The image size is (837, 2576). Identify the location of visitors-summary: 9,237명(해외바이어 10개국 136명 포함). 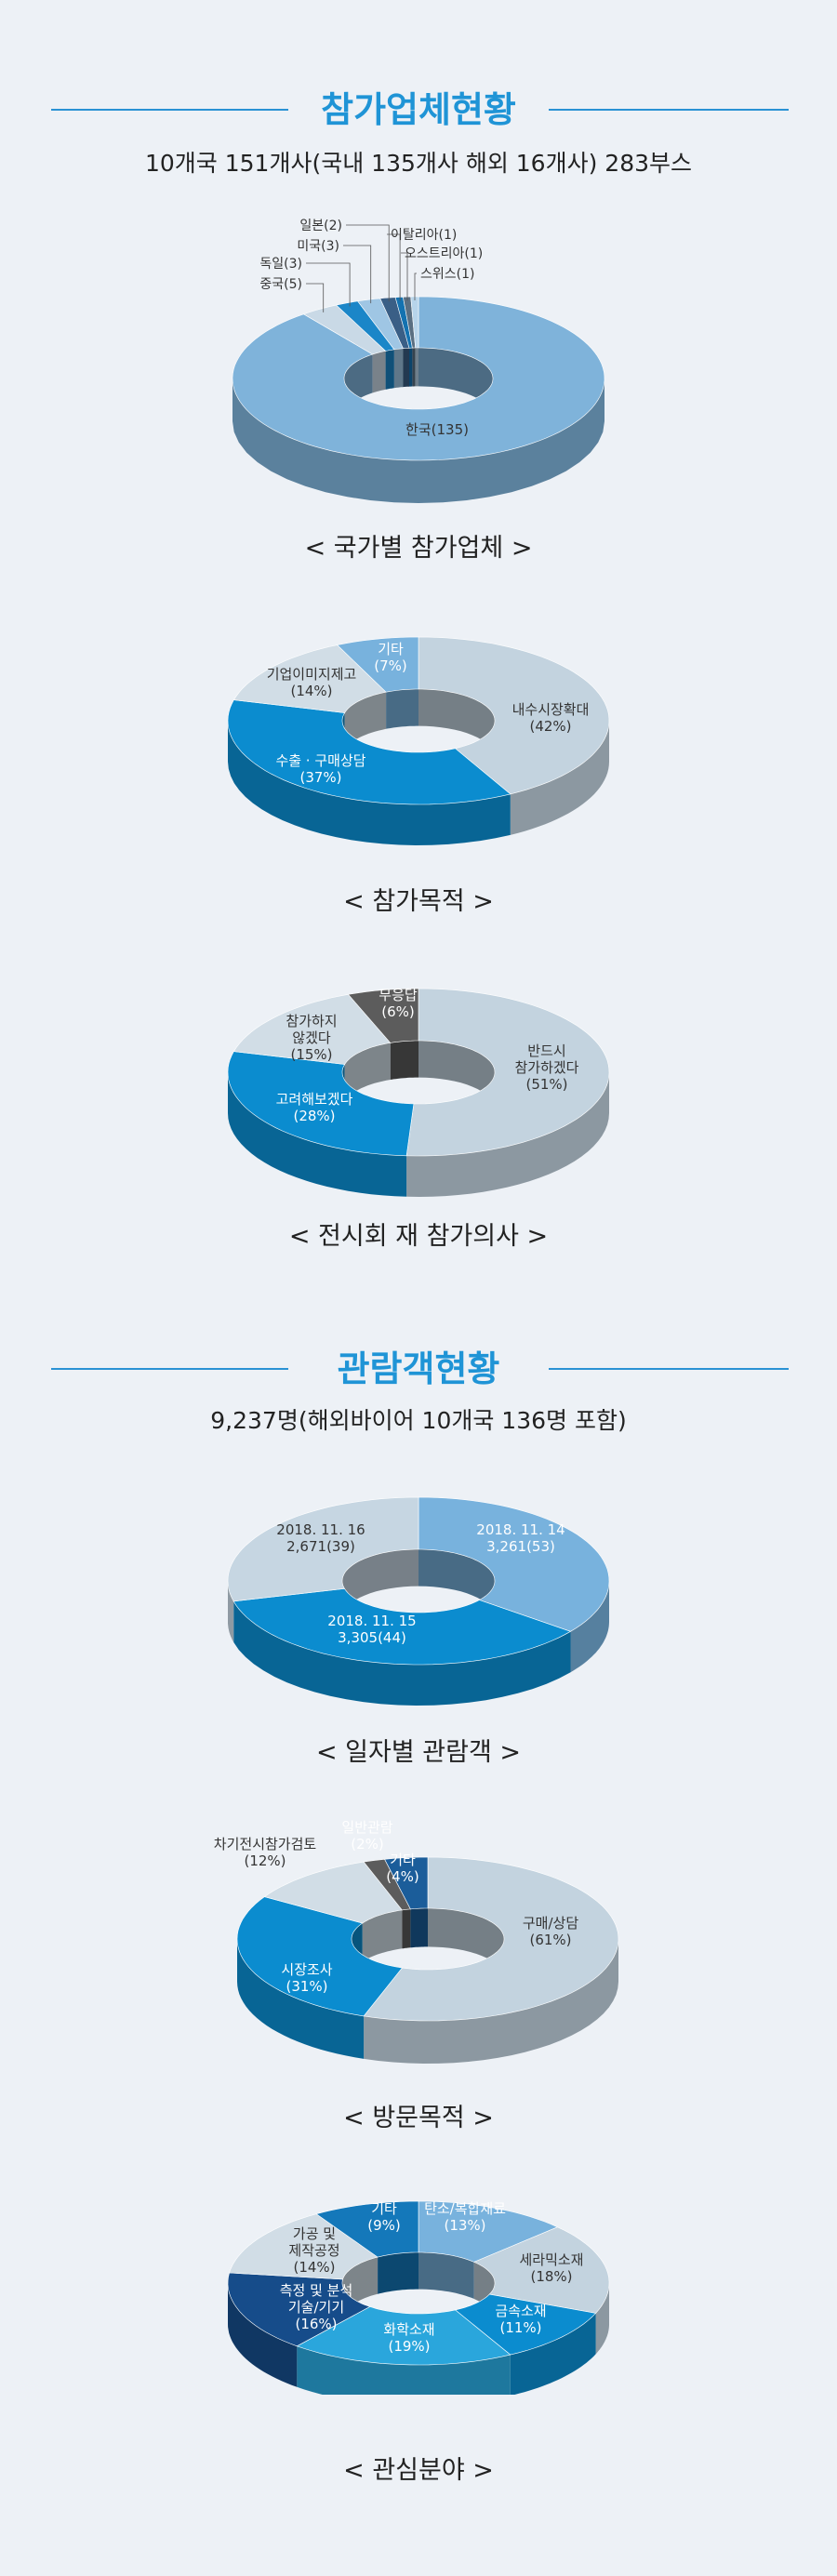
(418, 1420).